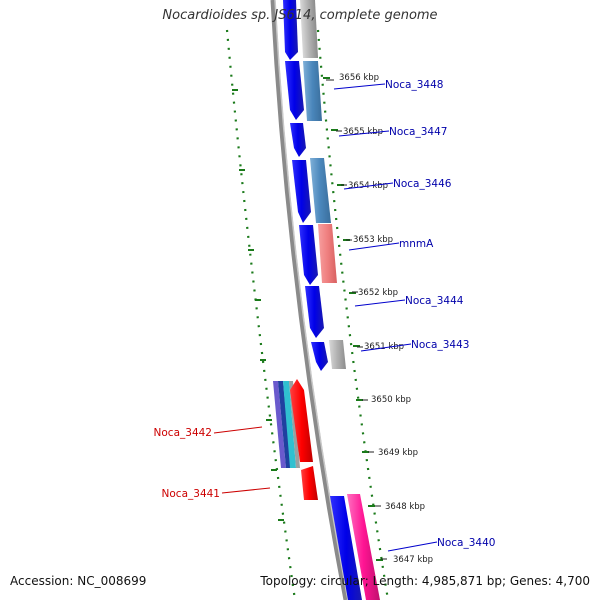  I want to click on kbp-label: 3648 kbp, so click(405, 507).